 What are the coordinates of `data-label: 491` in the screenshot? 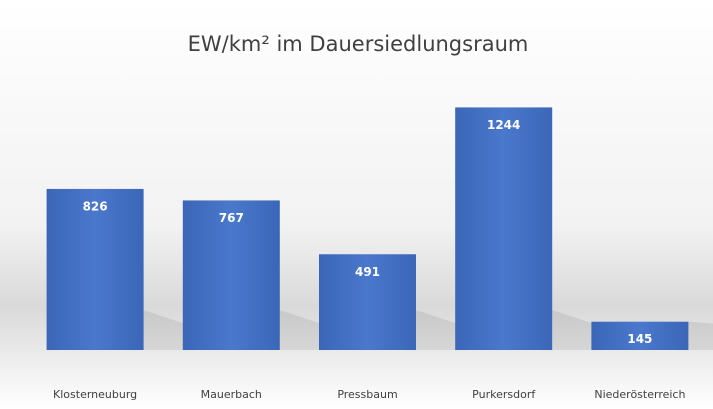 It's located at (367, 272).